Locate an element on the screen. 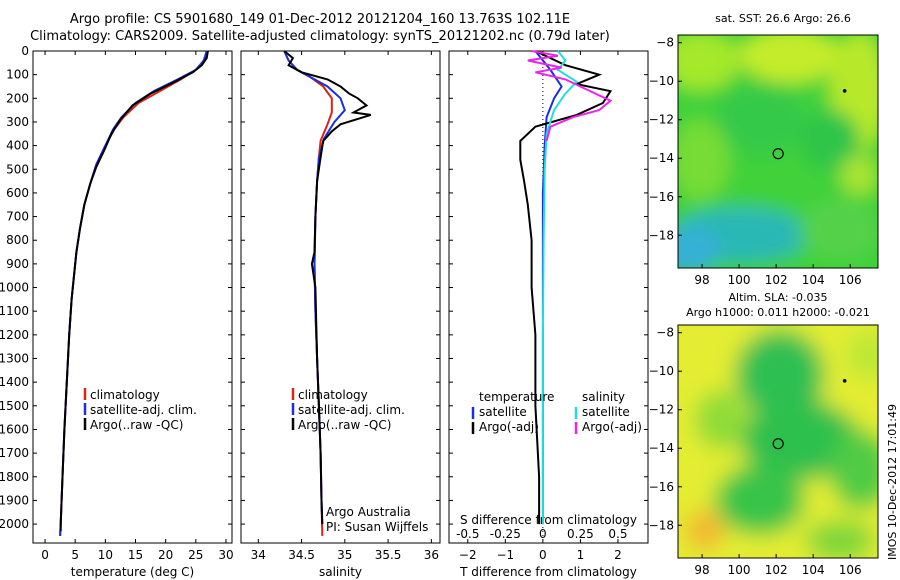 This screenshot has height=580, width=900. y-tick-label: 1700 is located at coordinates (14, 453).